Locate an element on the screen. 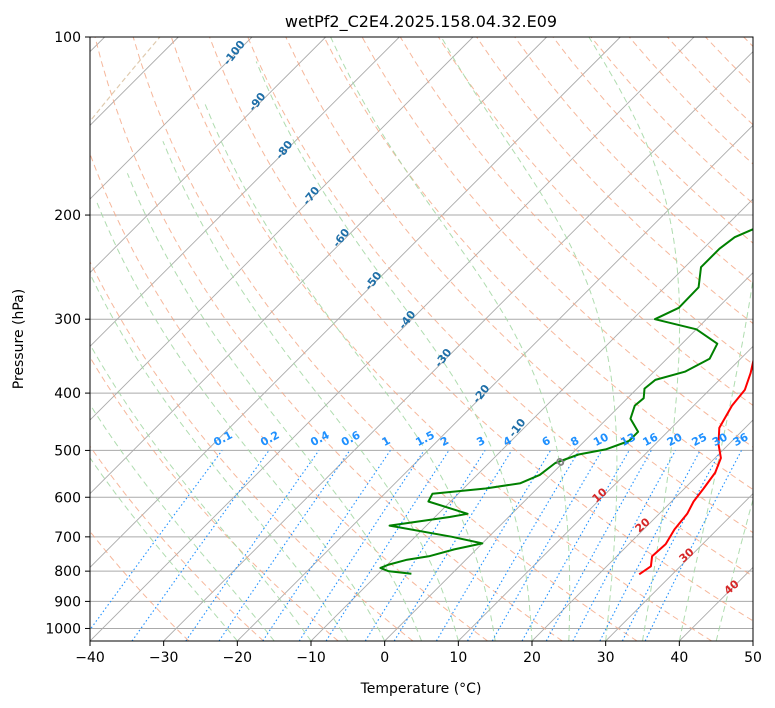 The height and width of the screenshot is (708, 775). dry-adiabat-label: -100 is located at coordinates (234, 53).